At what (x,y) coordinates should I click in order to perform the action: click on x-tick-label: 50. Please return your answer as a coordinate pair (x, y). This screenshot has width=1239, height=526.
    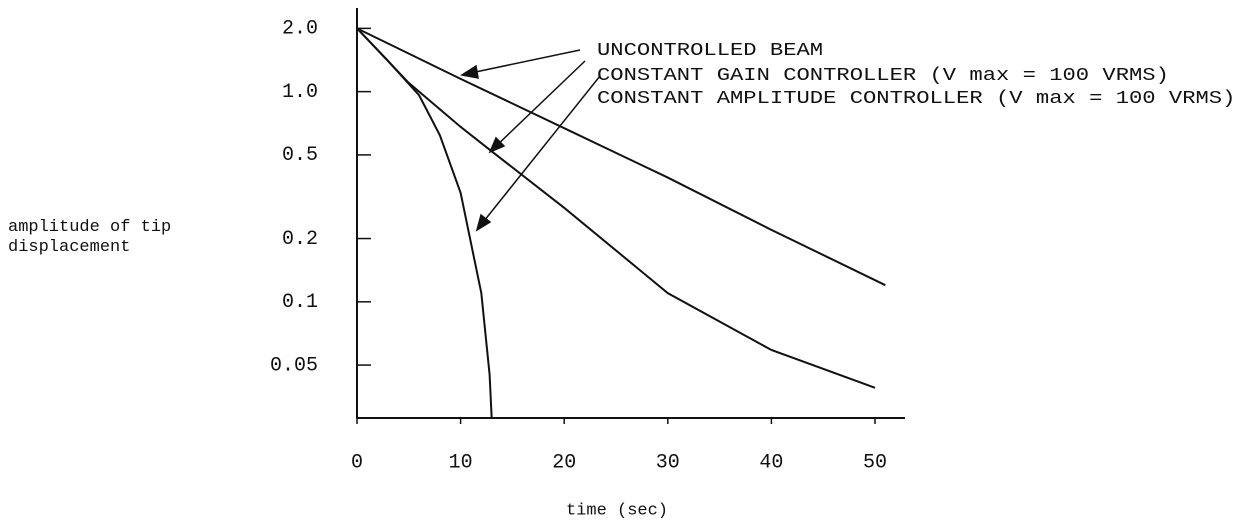
    Looking at the image, I should click on (875, 462).